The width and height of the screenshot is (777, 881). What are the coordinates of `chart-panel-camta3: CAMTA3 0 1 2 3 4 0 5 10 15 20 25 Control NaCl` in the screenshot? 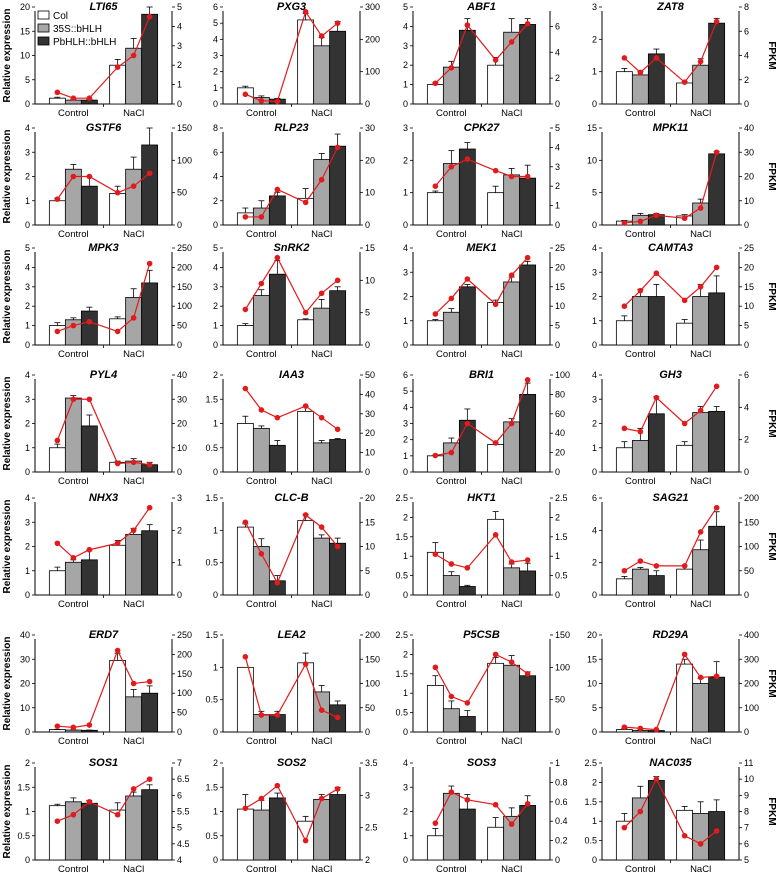 It's located at (673, 301).